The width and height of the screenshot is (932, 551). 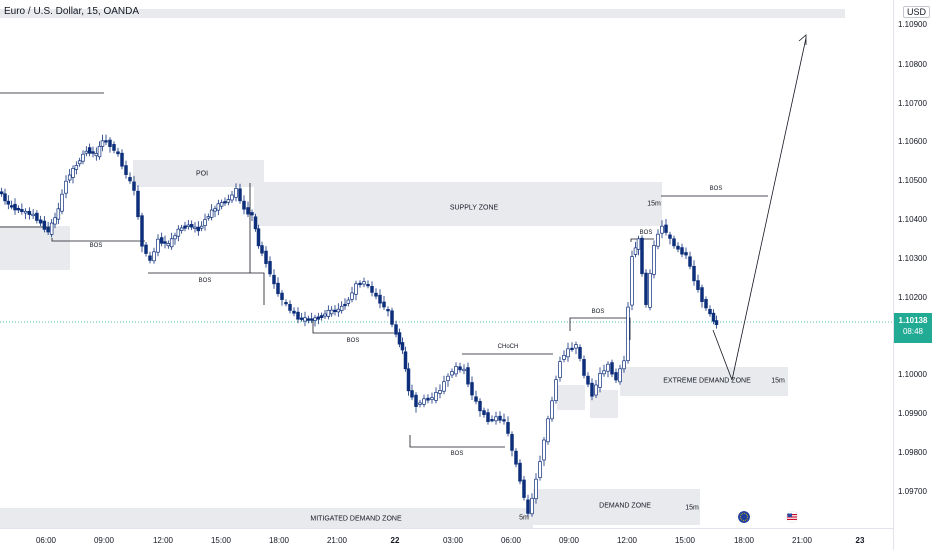 What do you see at coordinates (917, 12) in the screenshot?
I see `currency-badge: USD` at bounding box center [917, 12].